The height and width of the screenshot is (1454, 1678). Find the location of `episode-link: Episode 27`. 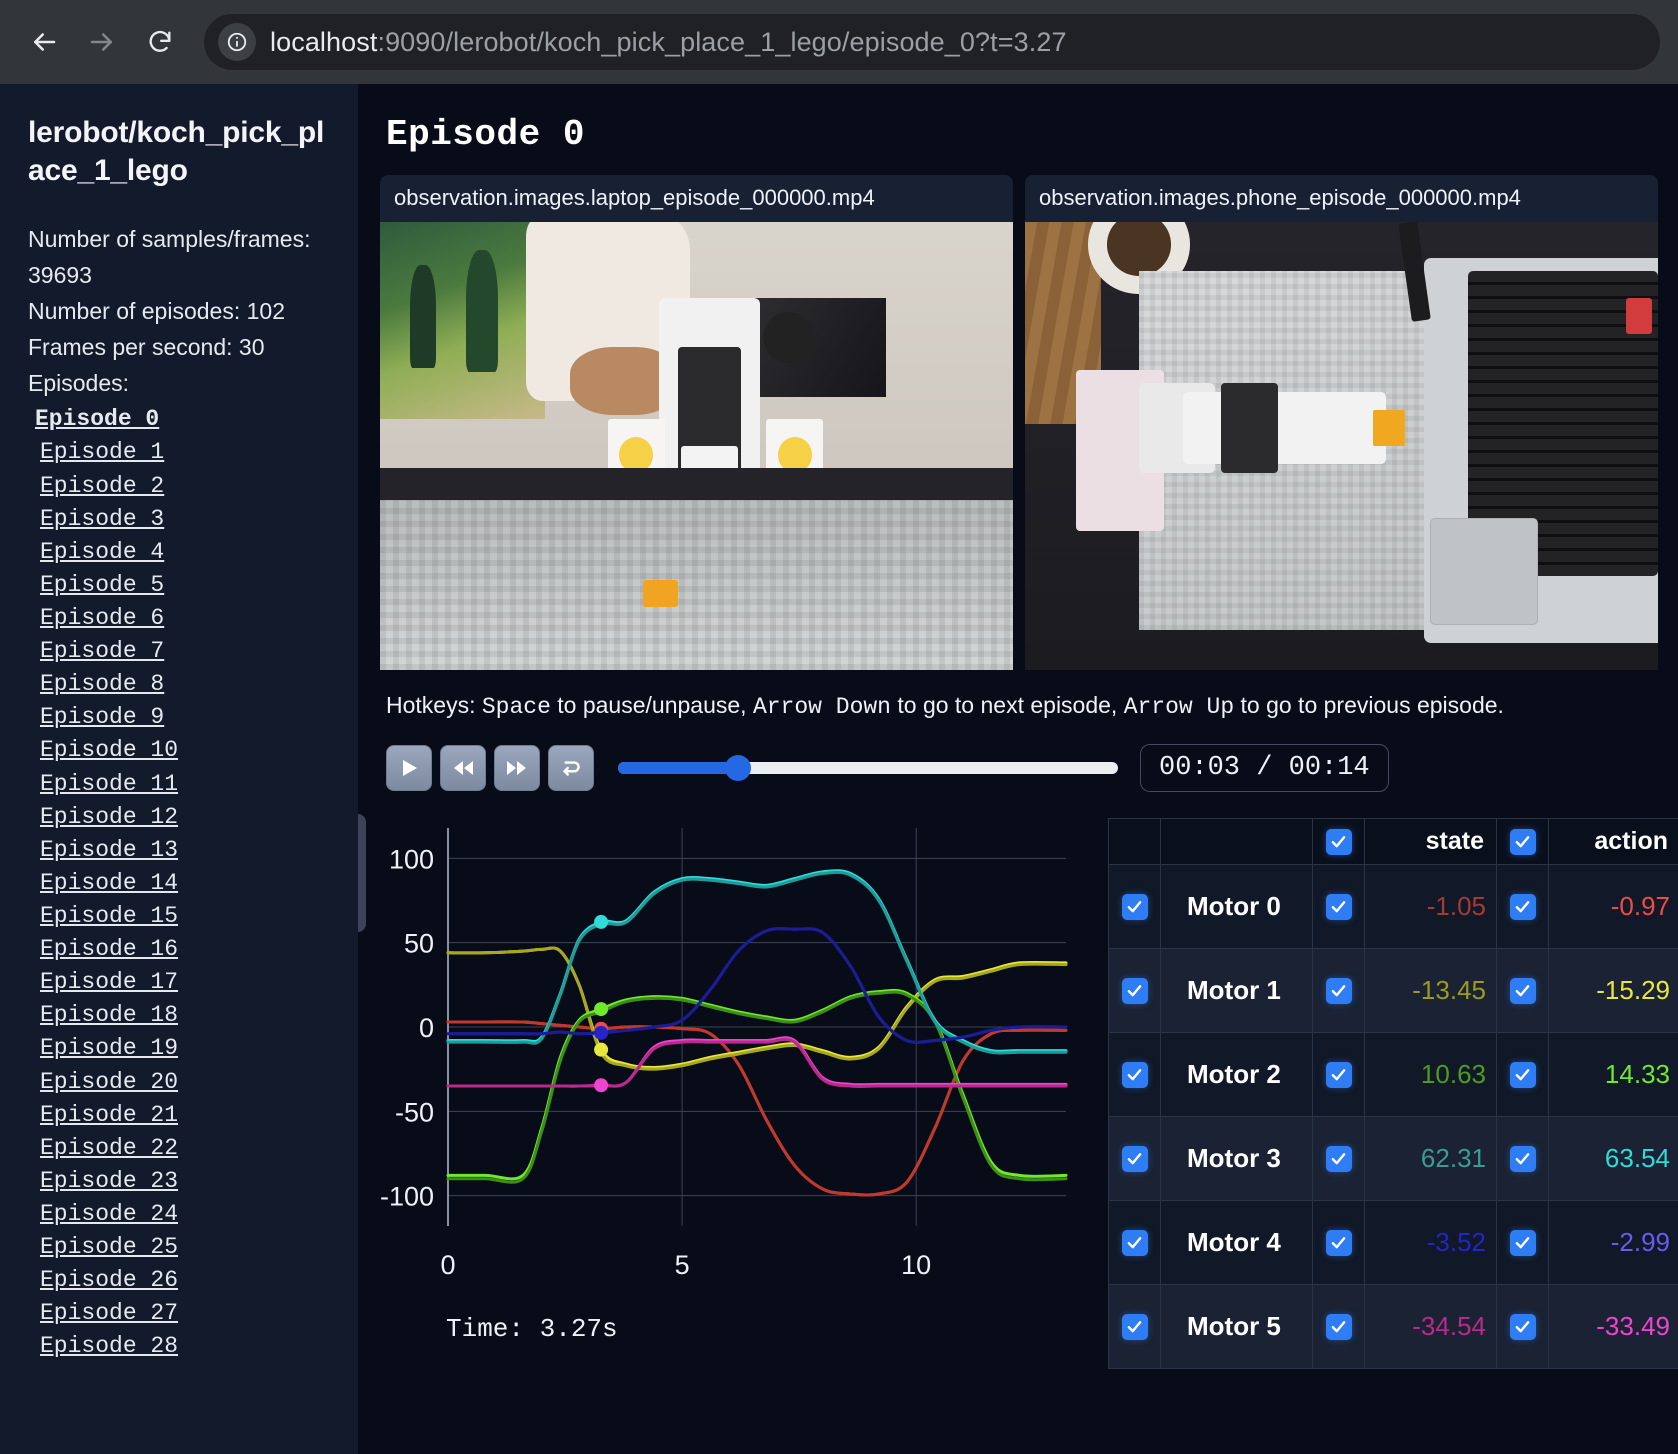

episode-link: Episode 27 is located at coordinates (109, 1313).